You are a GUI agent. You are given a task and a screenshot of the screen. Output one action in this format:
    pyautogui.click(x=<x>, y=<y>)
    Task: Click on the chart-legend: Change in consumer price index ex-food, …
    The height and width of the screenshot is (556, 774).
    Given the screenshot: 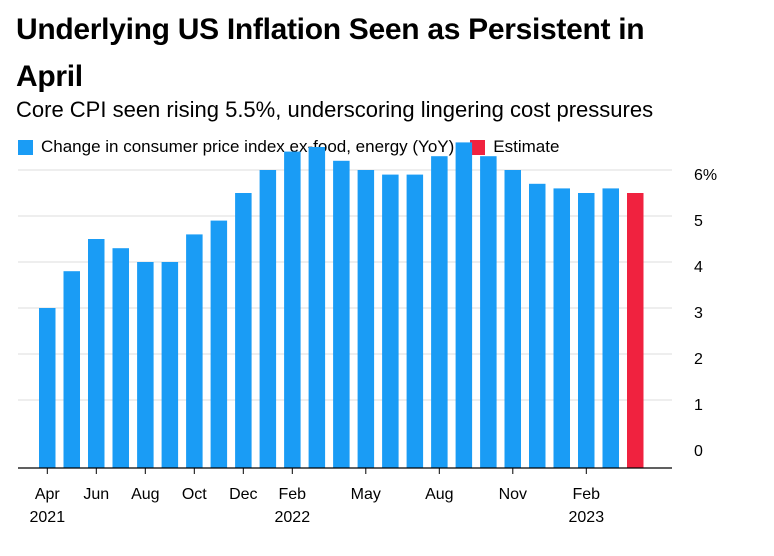 What is the action you would take?
    pyautogui.click(x=296, y=147)
    